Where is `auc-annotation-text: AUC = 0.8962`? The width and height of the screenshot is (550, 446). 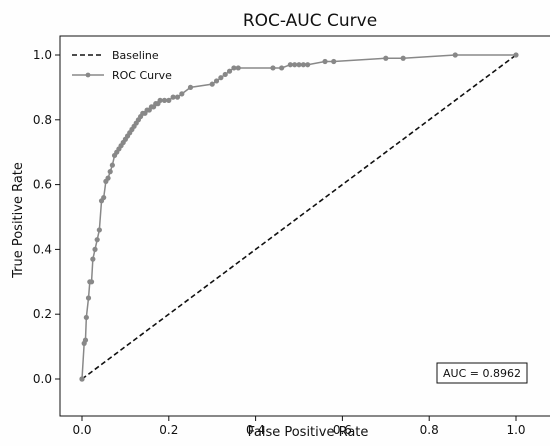 auc-annotation-text: AUC = 0.8962 is located at coordinates (482, 373).